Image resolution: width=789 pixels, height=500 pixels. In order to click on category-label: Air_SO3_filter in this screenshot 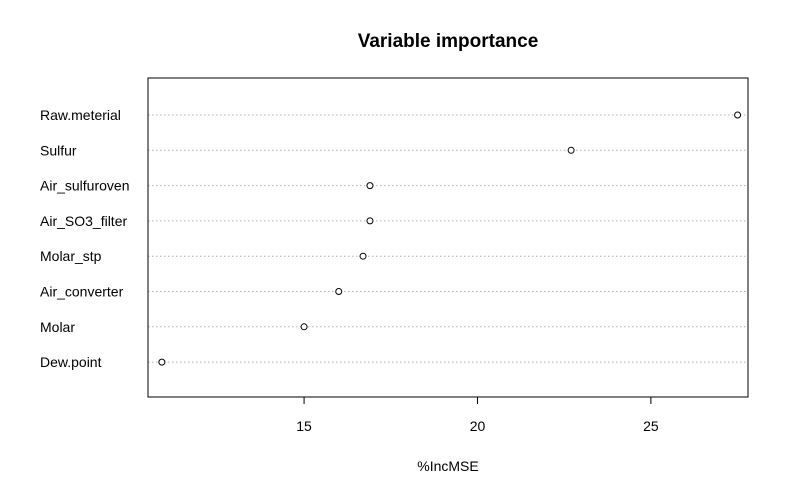, I will do `click(83, 221)`.